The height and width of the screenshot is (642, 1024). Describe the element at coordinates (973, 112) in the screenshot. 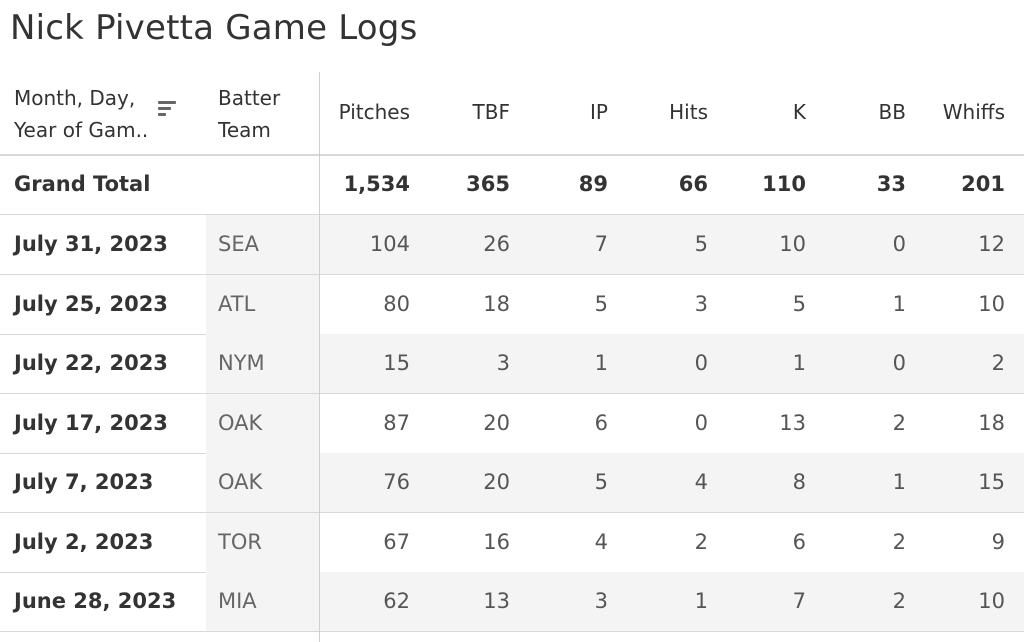

I see `header-whiffs: Whiffs` at that location.